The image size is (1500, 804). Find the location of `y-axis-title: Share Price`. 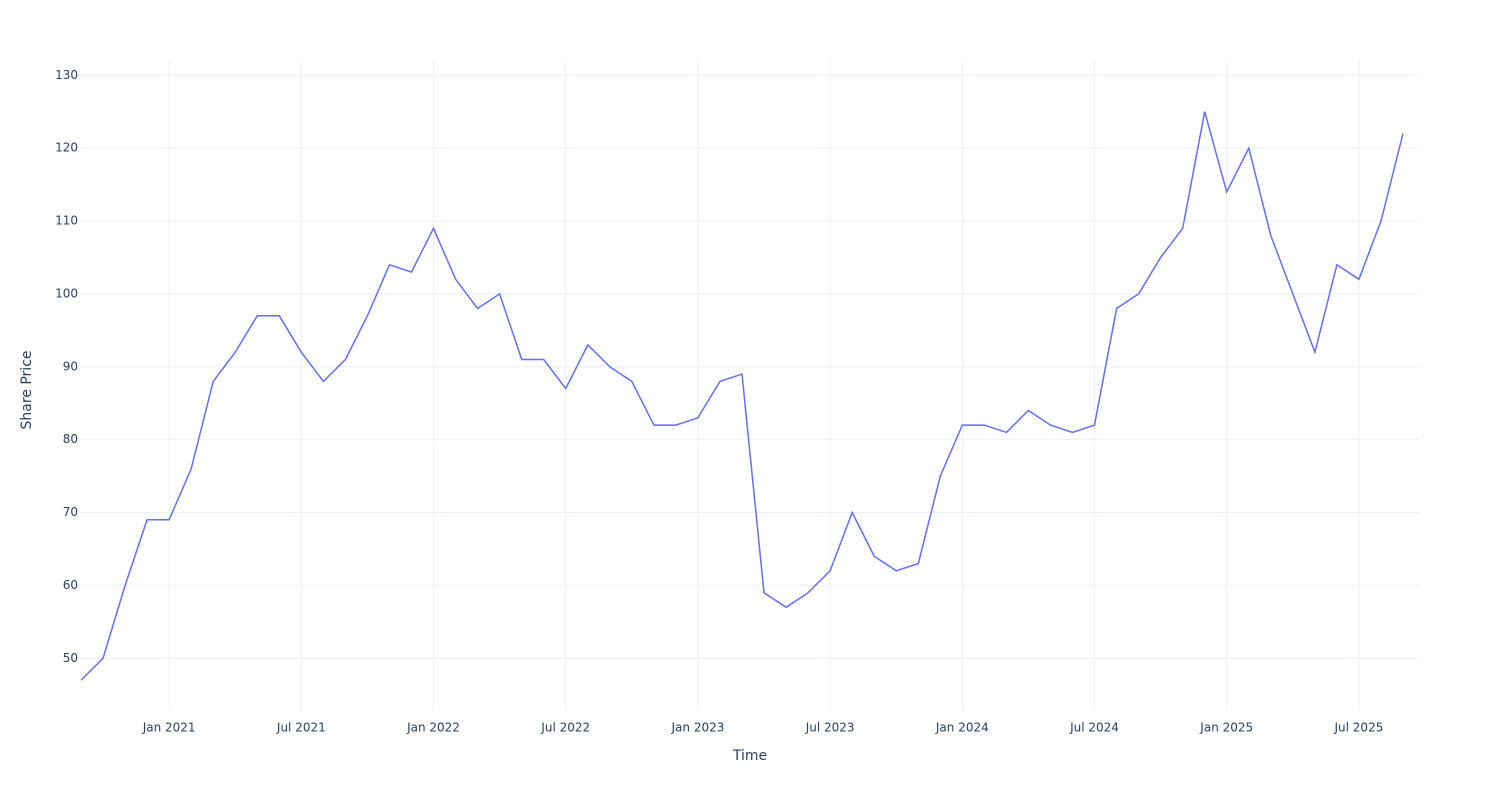

y-axis-title: Share Price is located at coordinates (27, 389).